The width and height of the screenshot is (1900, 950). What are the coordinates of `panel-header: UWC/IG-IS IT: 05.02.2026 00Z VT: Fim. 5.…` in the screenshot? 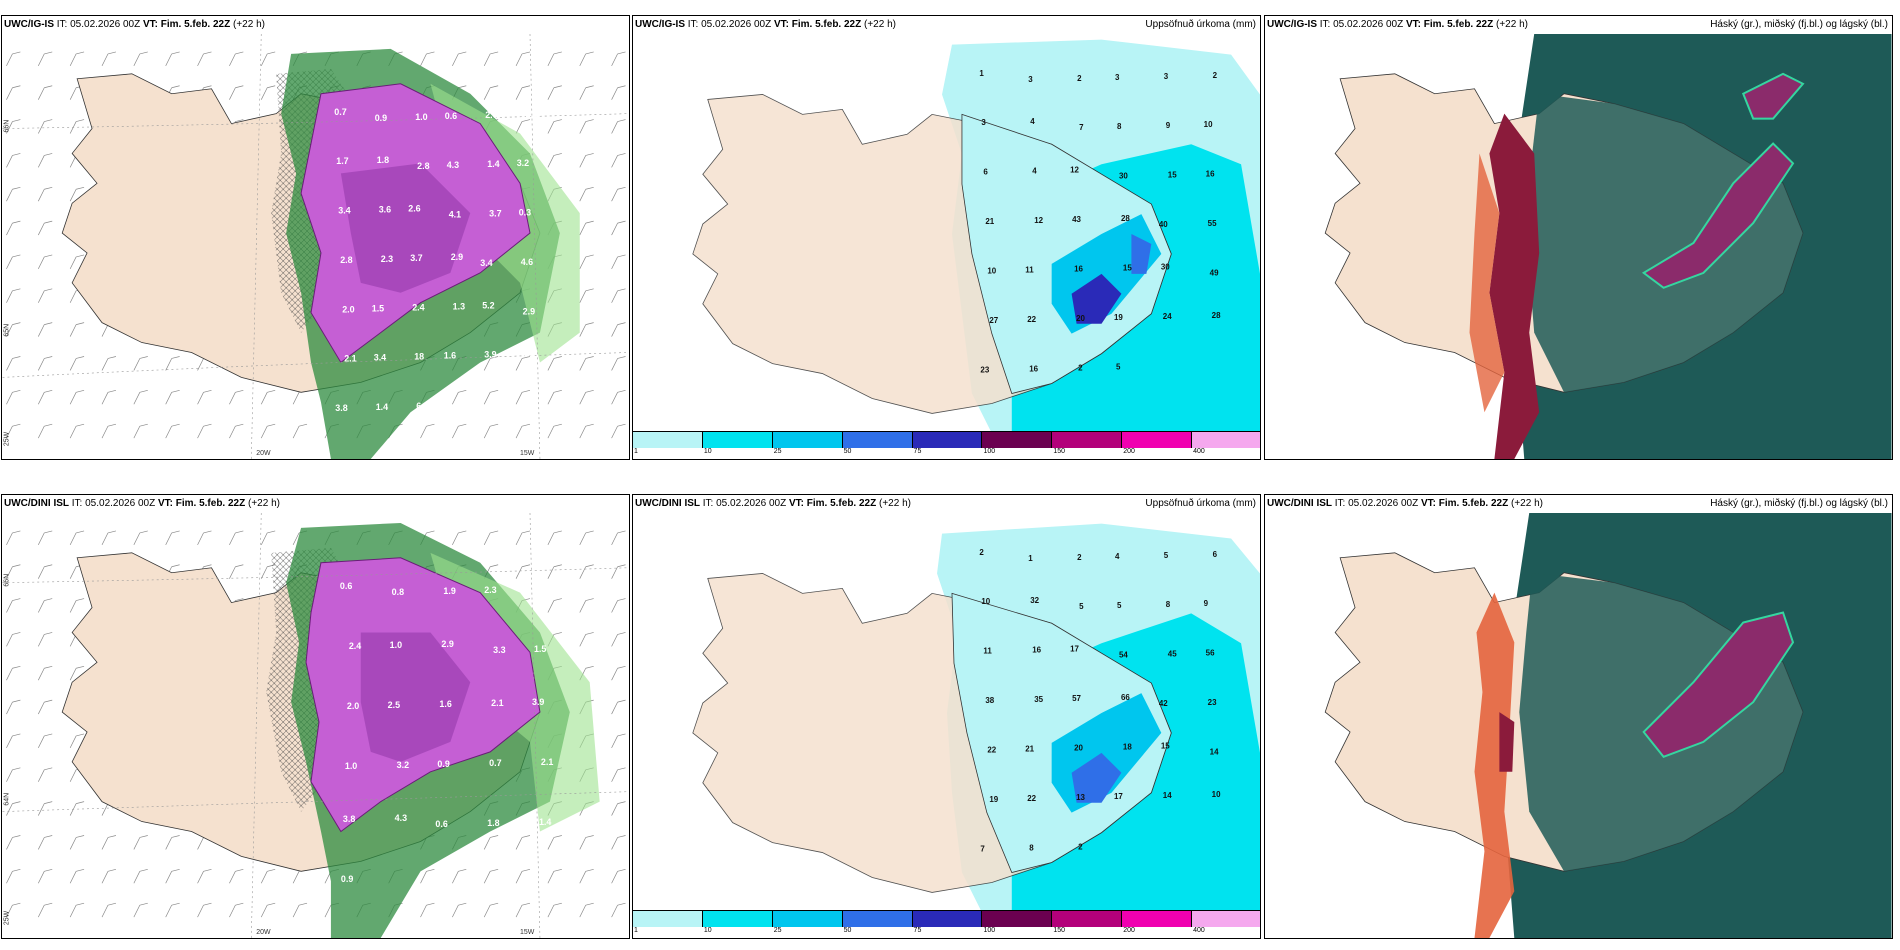 It's located at (1578, 25).